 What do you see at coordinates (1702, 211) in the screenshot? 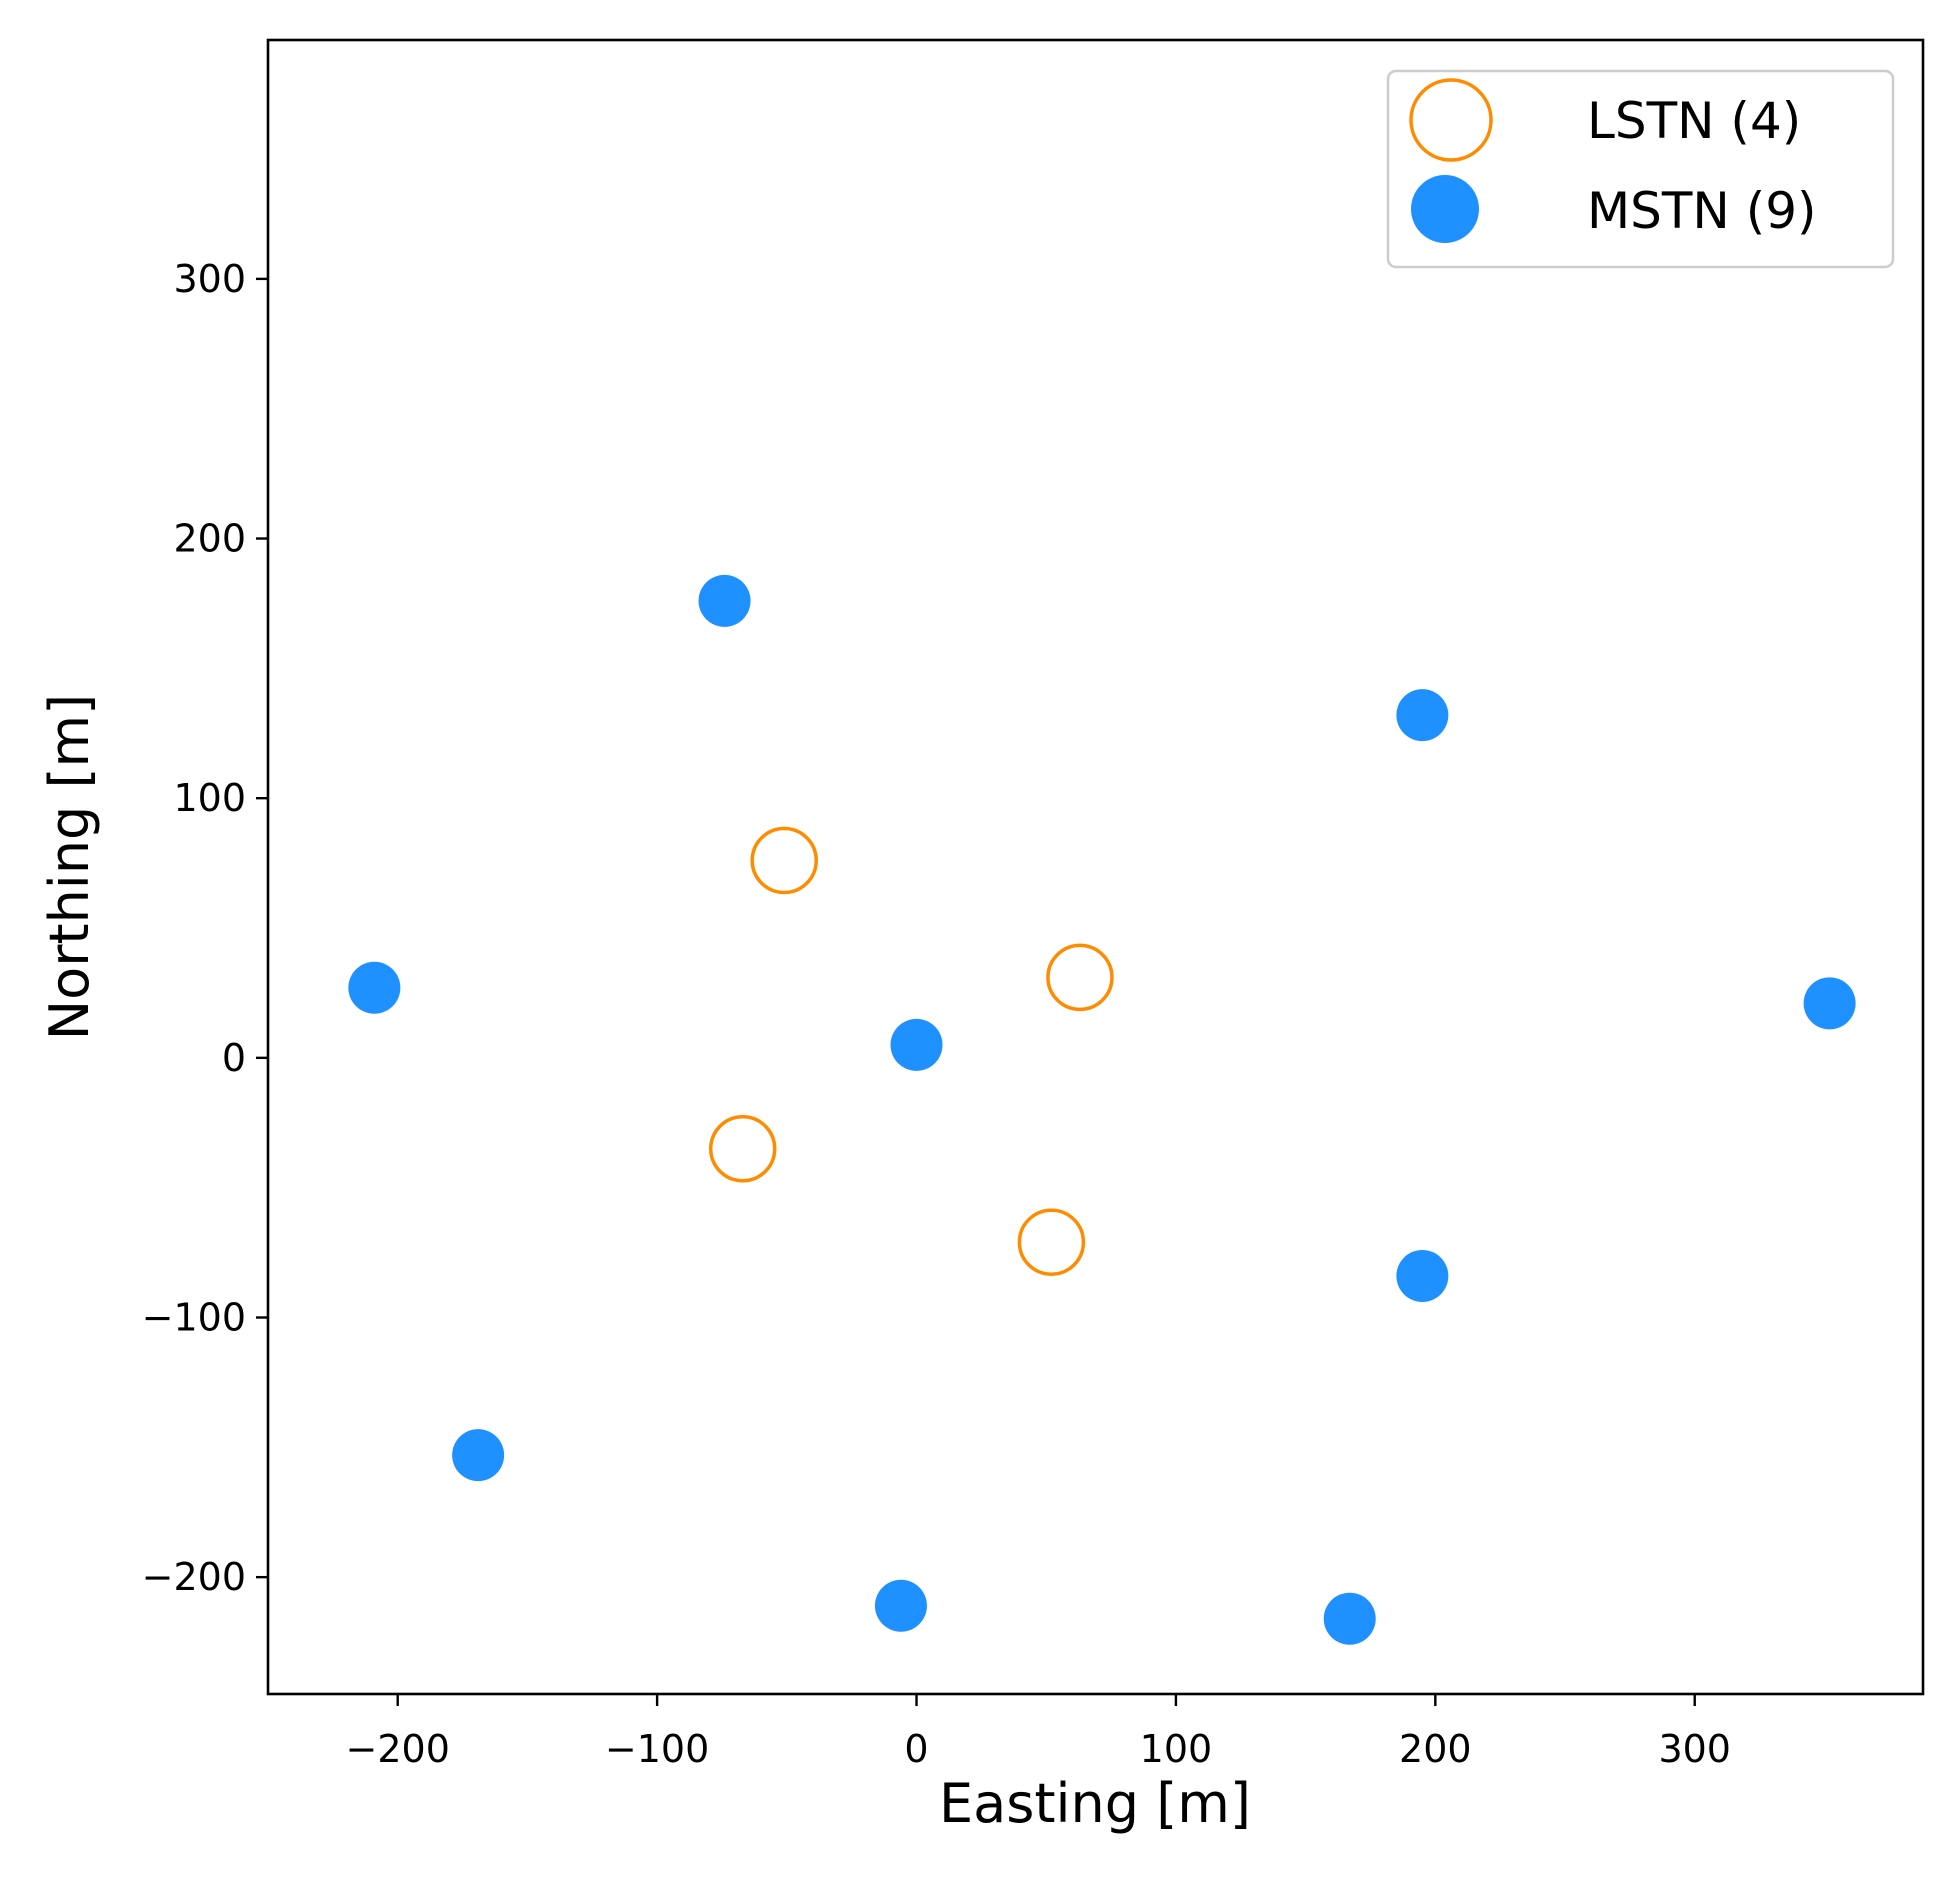
I see `legend-label-mstn: MSTN (9)` at bounding box center [1702, 211].